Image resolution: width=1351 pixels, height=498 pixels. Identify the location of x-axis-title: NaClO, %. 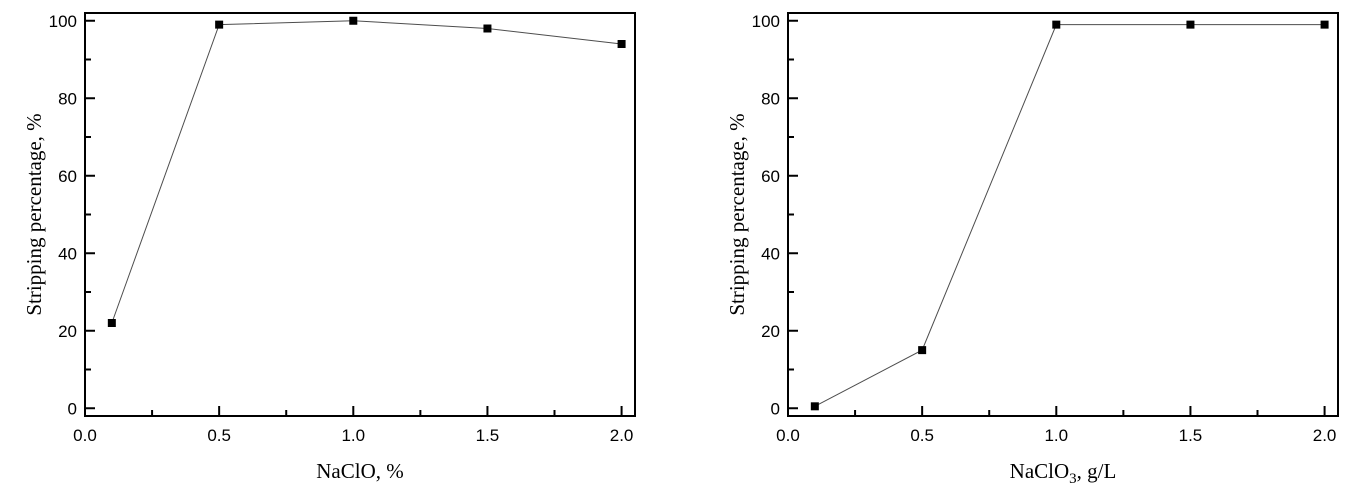
(360, 471).